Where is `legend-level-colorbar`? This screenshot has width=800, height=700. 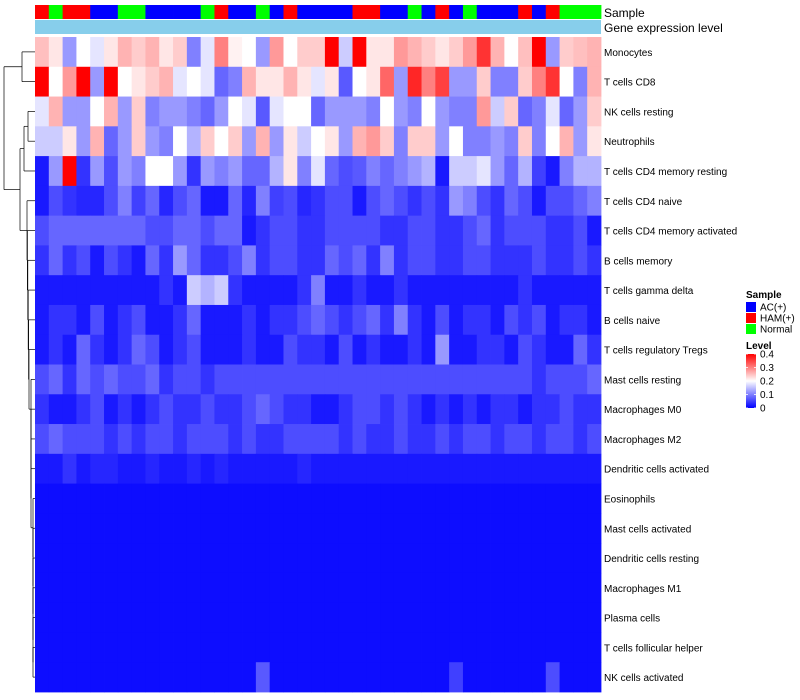 legend-level-colorbar is located at coordinates (751, 381).